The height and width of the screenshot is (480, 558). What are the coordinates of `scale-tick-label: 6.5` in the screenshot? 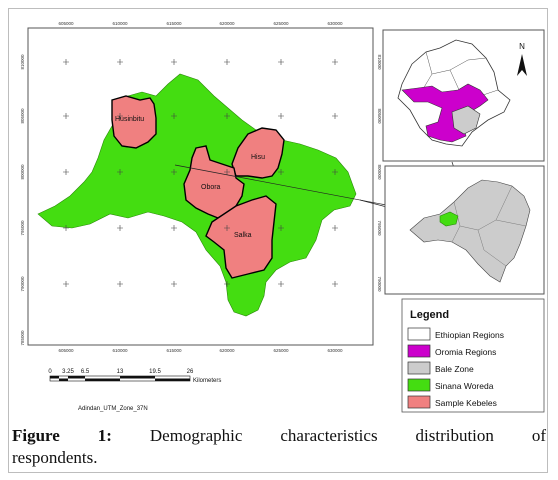 It's located at (85, 372).